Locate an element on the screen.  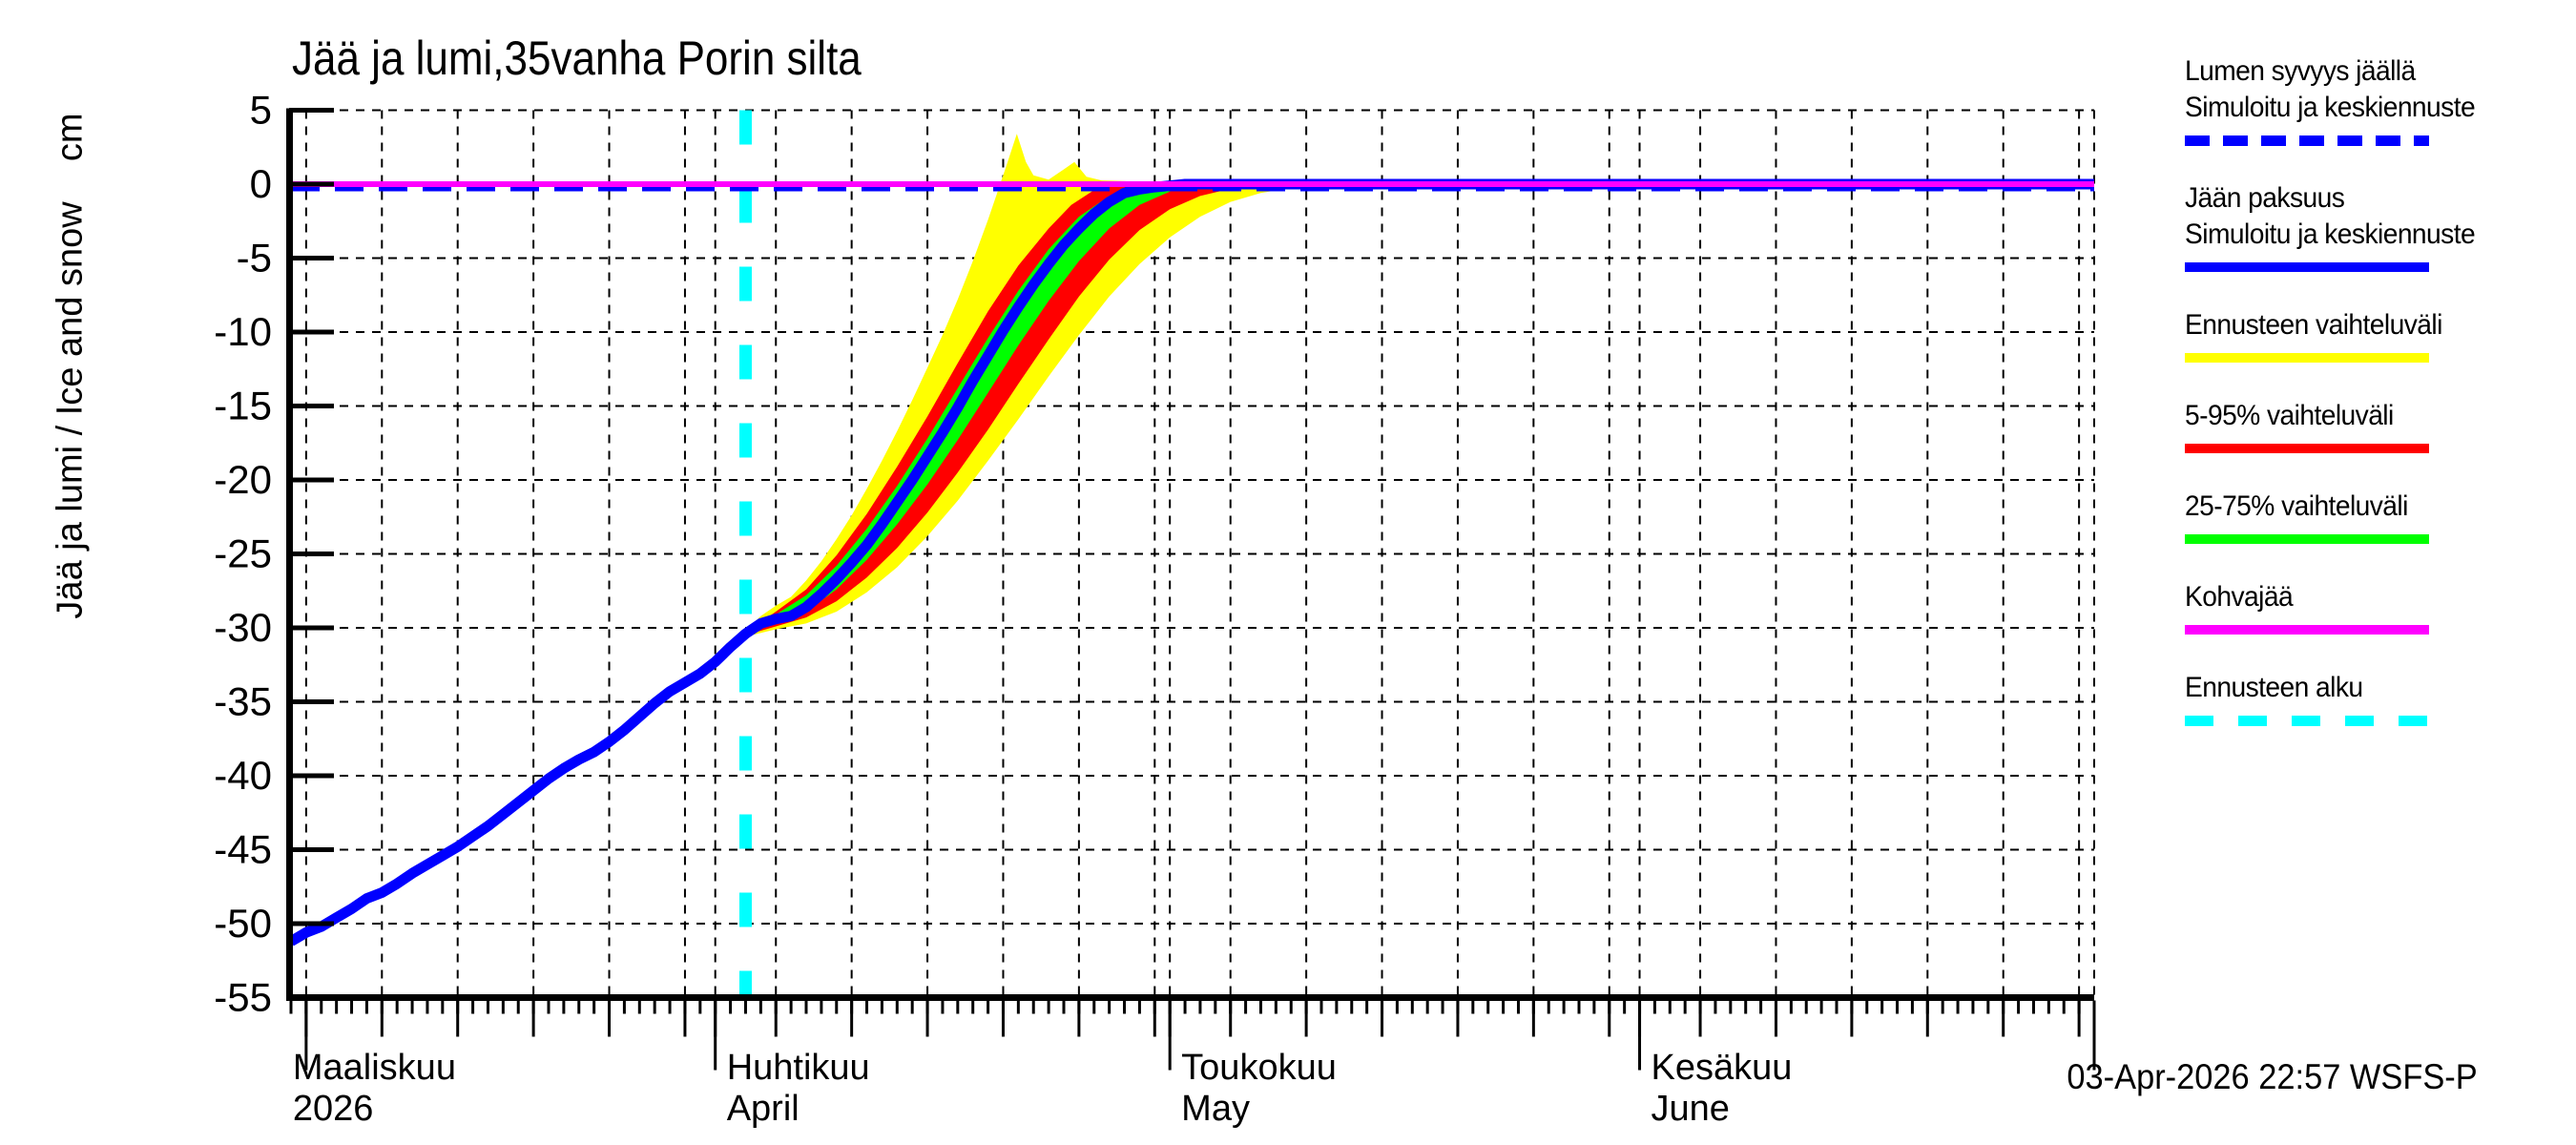
y-tick-label: -50 is located at coordinates (243, 923).